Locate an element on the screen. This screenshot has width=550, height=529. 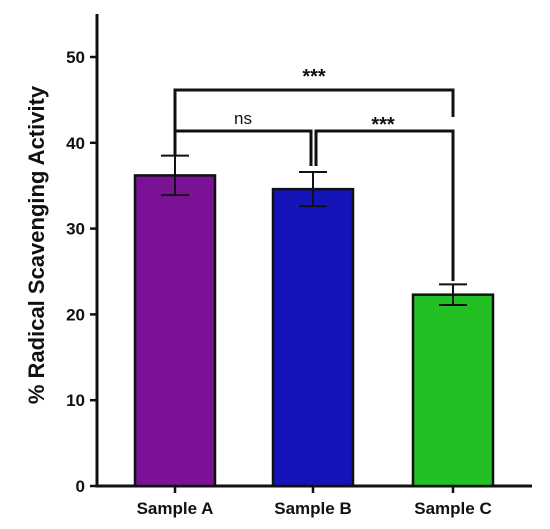
y-tick-label: 50 is located at coordinates (75, 57).